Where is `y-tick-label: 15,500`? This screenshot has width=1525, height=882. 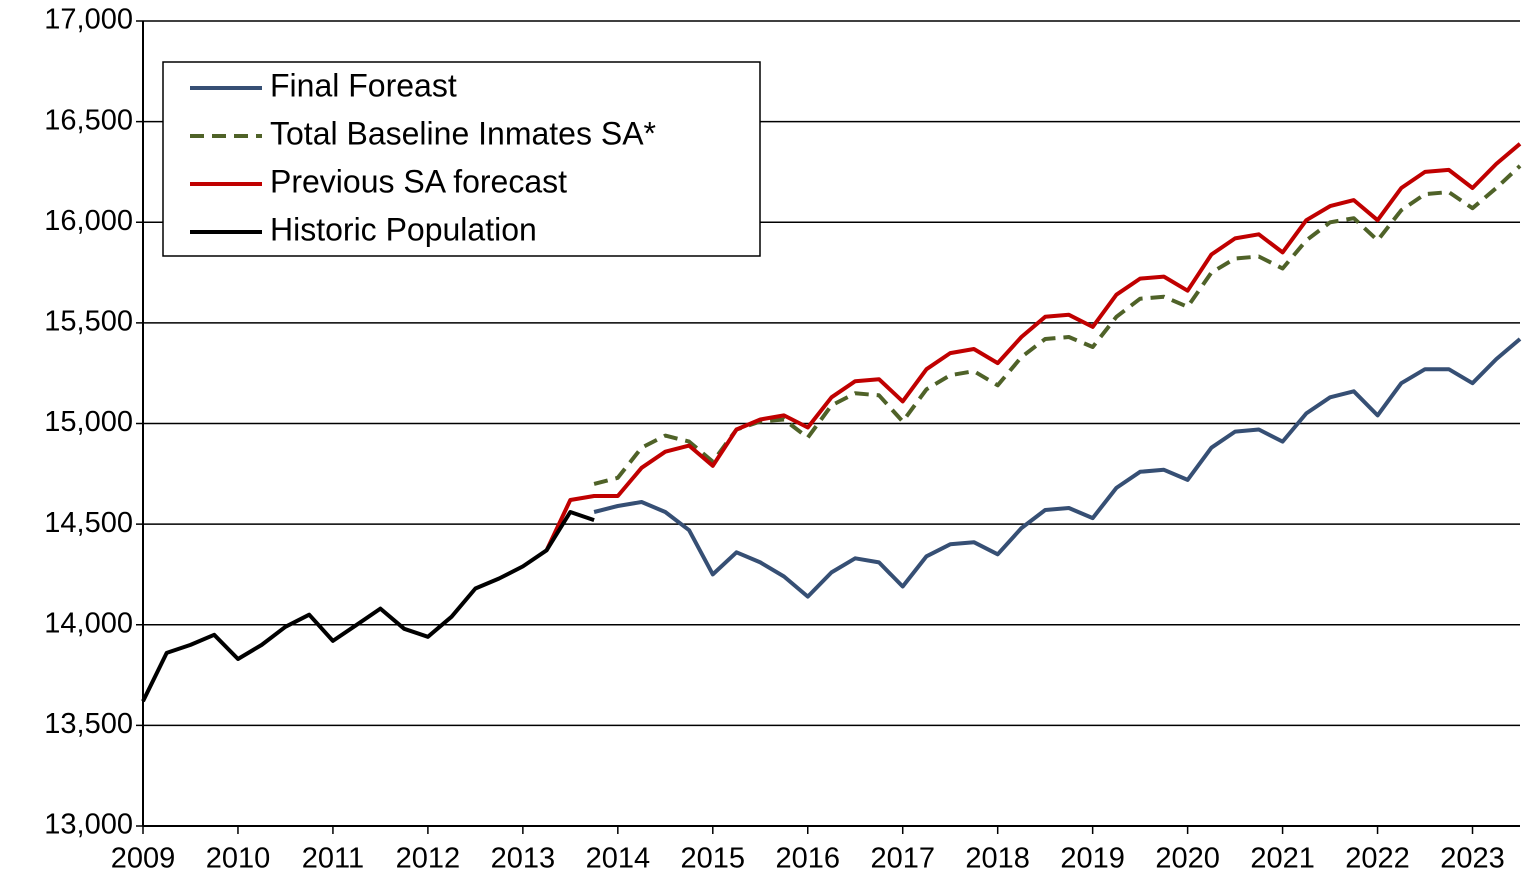 y-tick-label: 15,500 is located at coordinates (88, 322).